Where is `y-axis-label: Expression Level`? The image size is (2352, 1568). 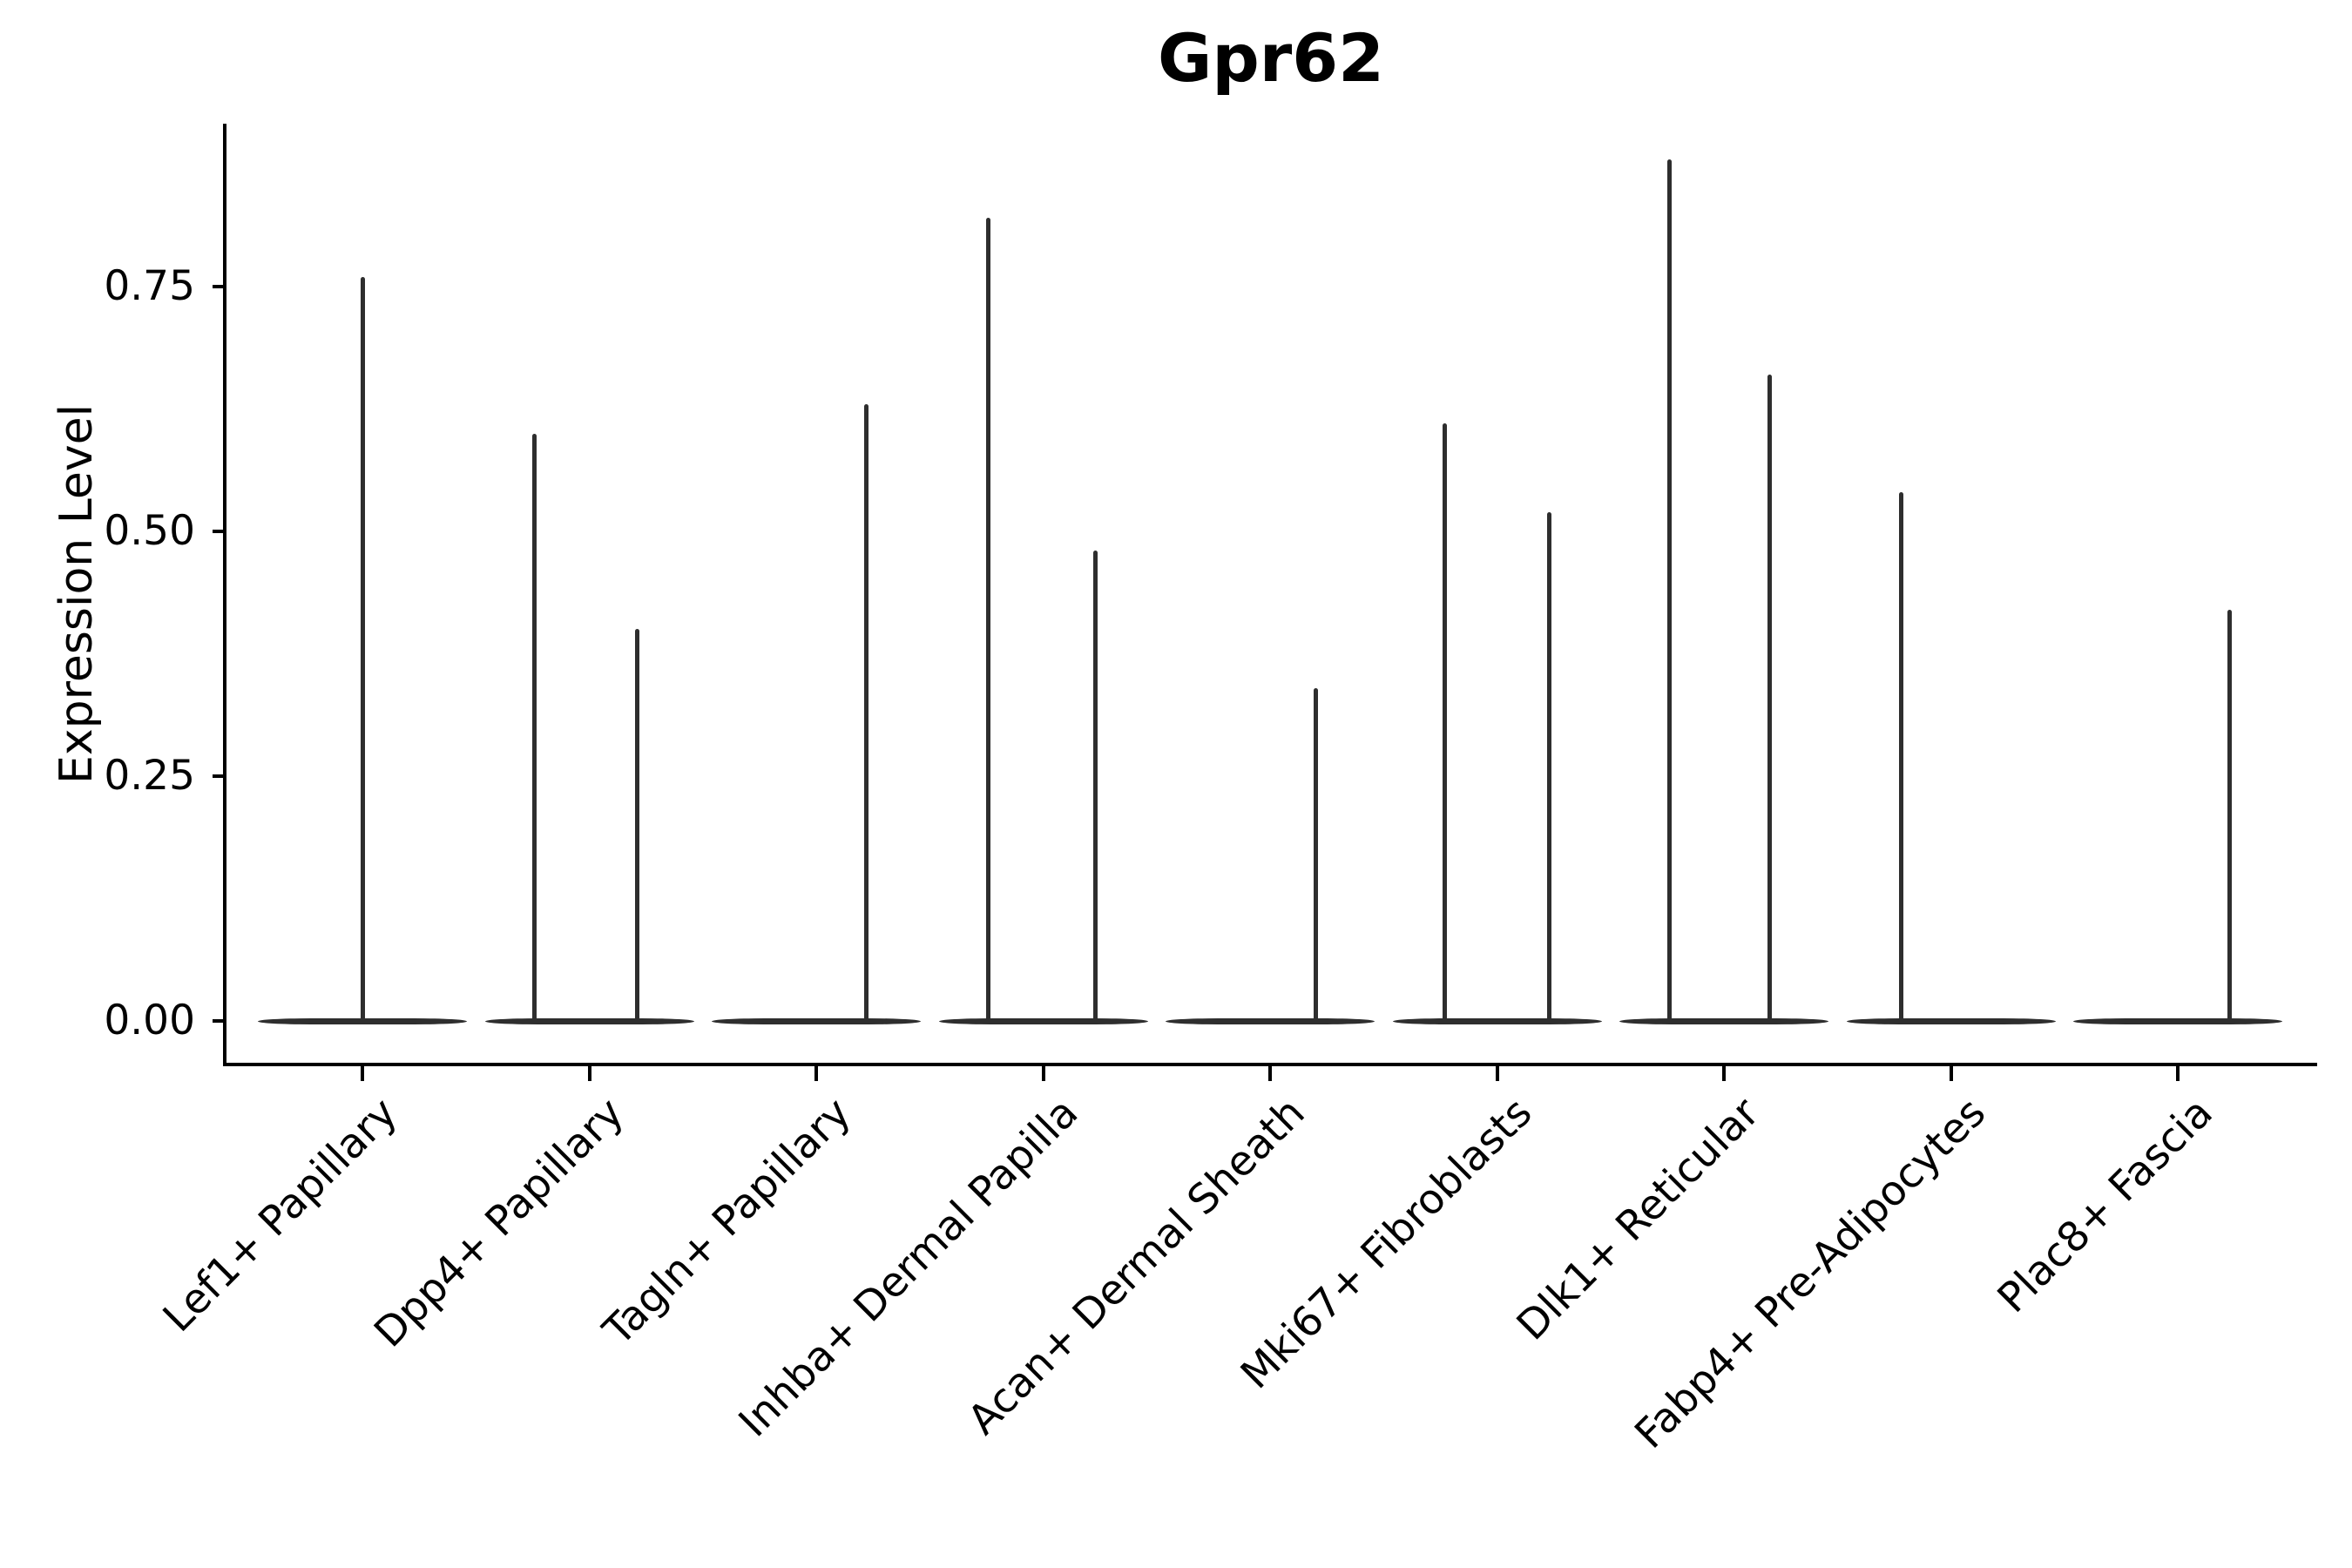
y-axis-label: Expression Level is located at coordinates (77, 594).